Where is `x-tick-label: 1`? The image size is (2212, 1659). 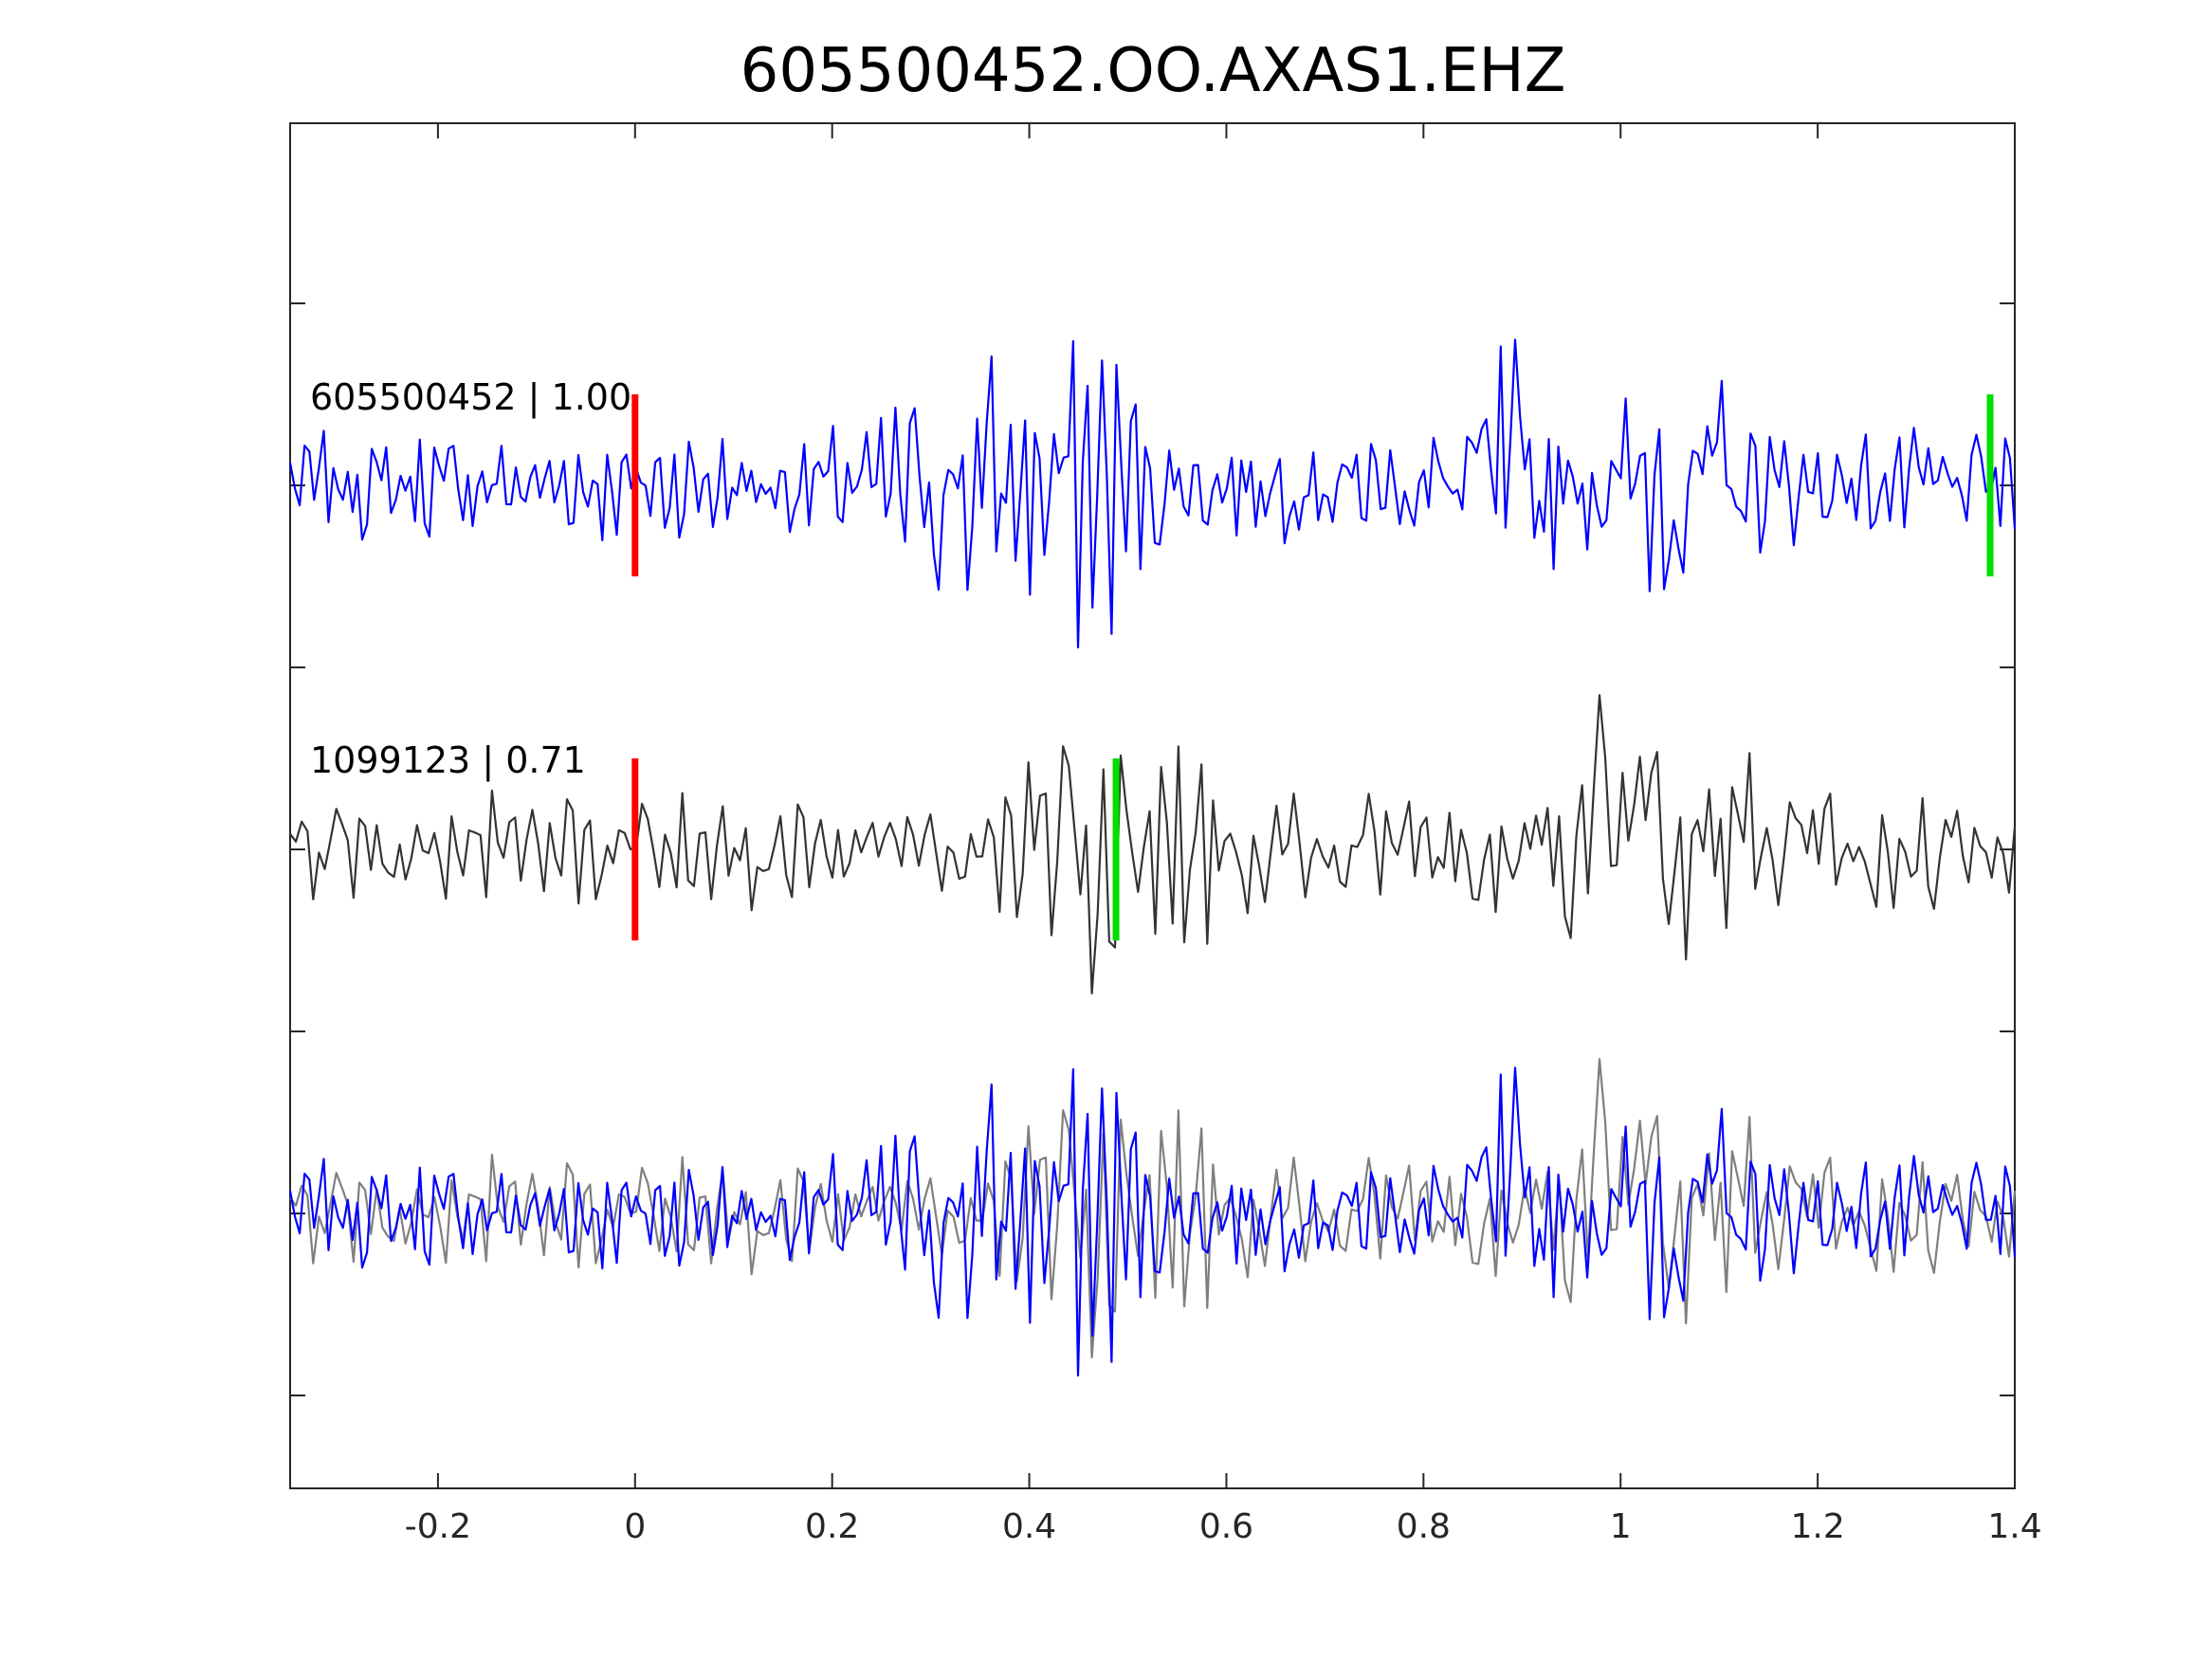 x-tick-label: 1 is located at coordinates (1621, 1526).